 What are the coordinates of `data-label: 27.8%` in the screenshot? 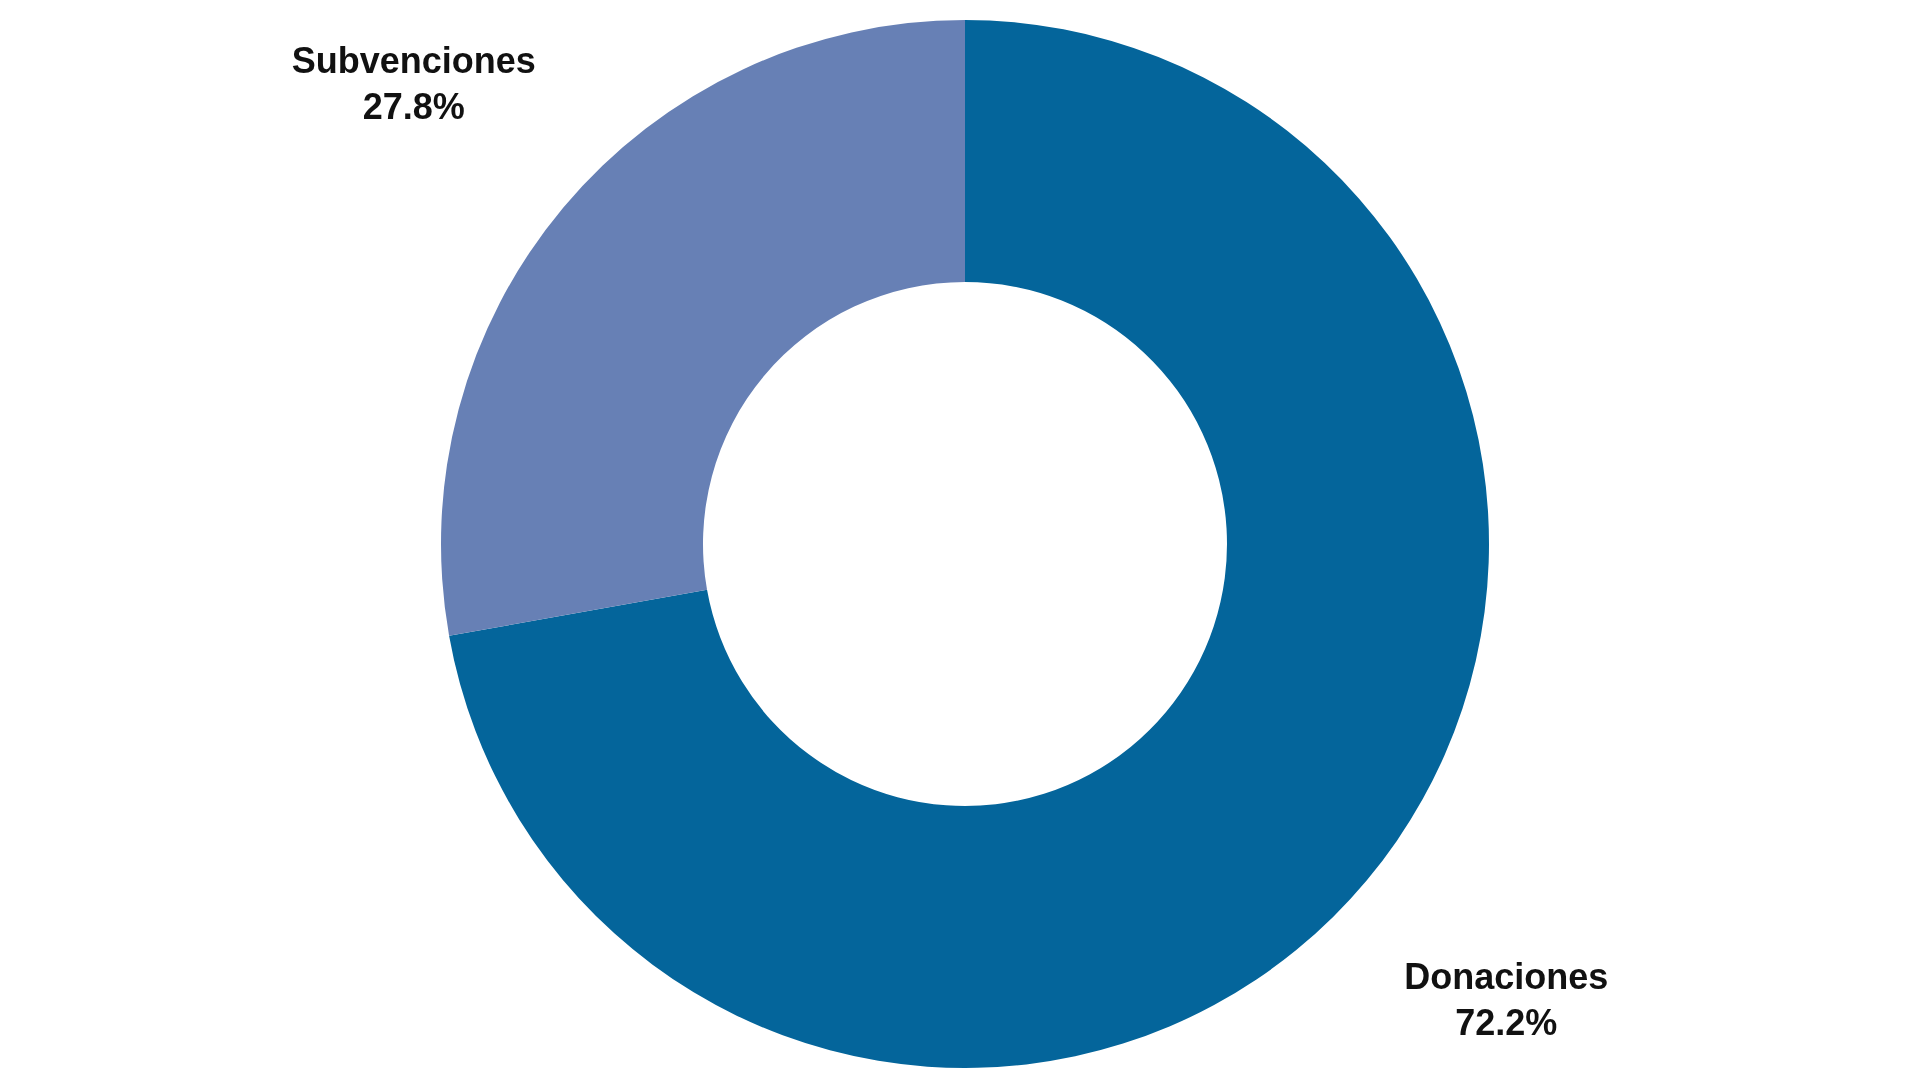 It's located at (413, 107).